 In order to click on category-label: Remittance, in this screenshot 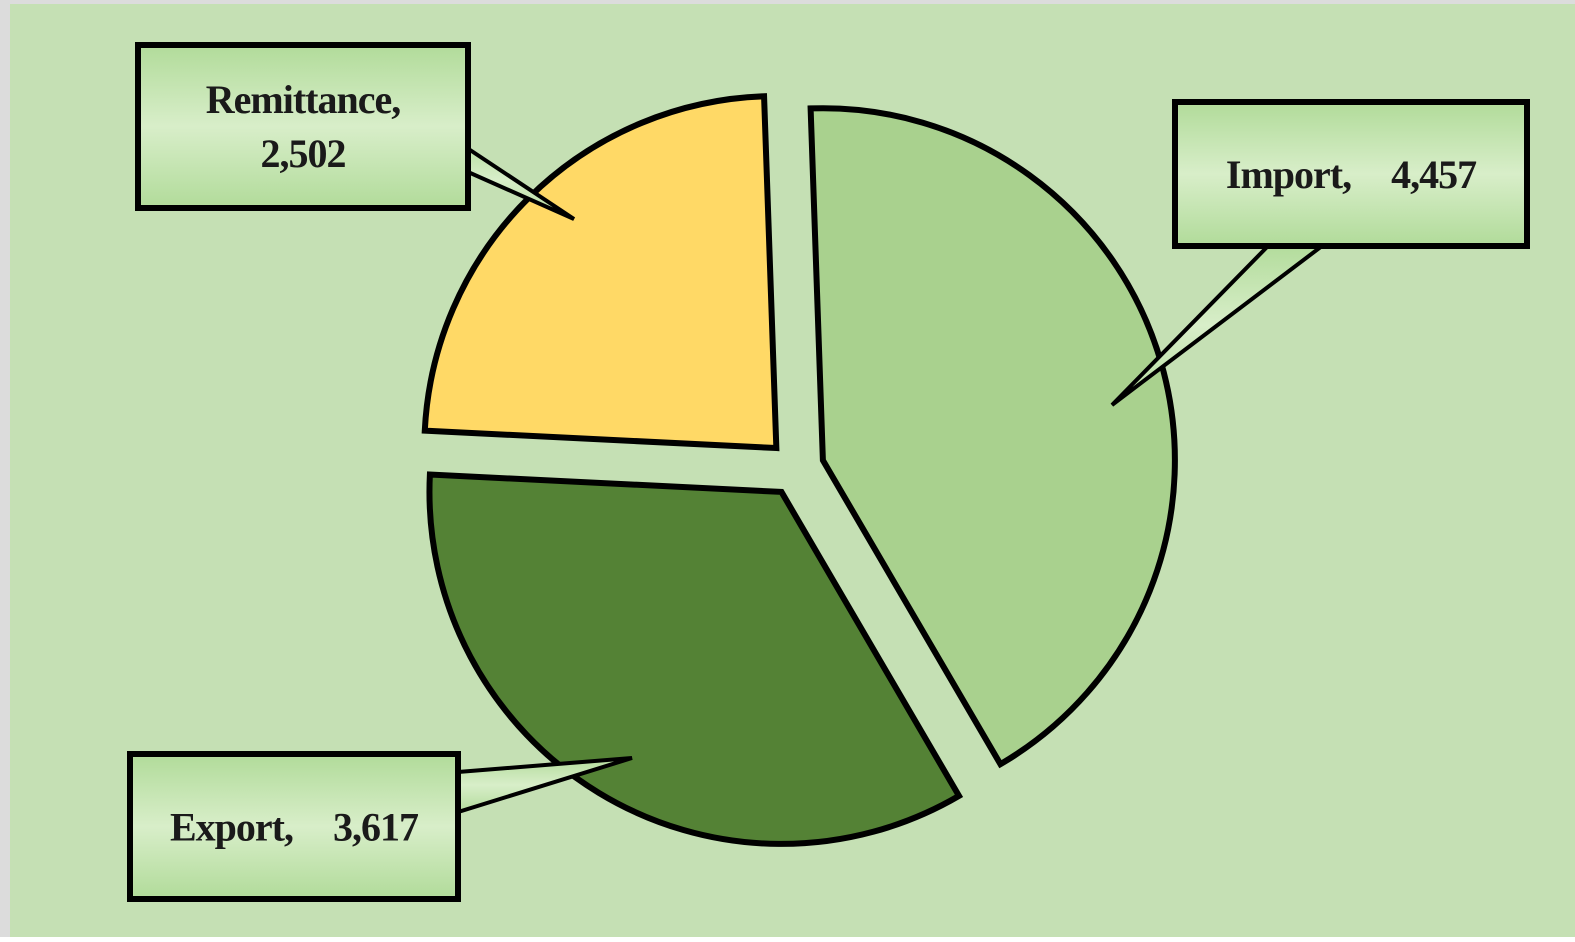, I will do `click(303, 99)`.